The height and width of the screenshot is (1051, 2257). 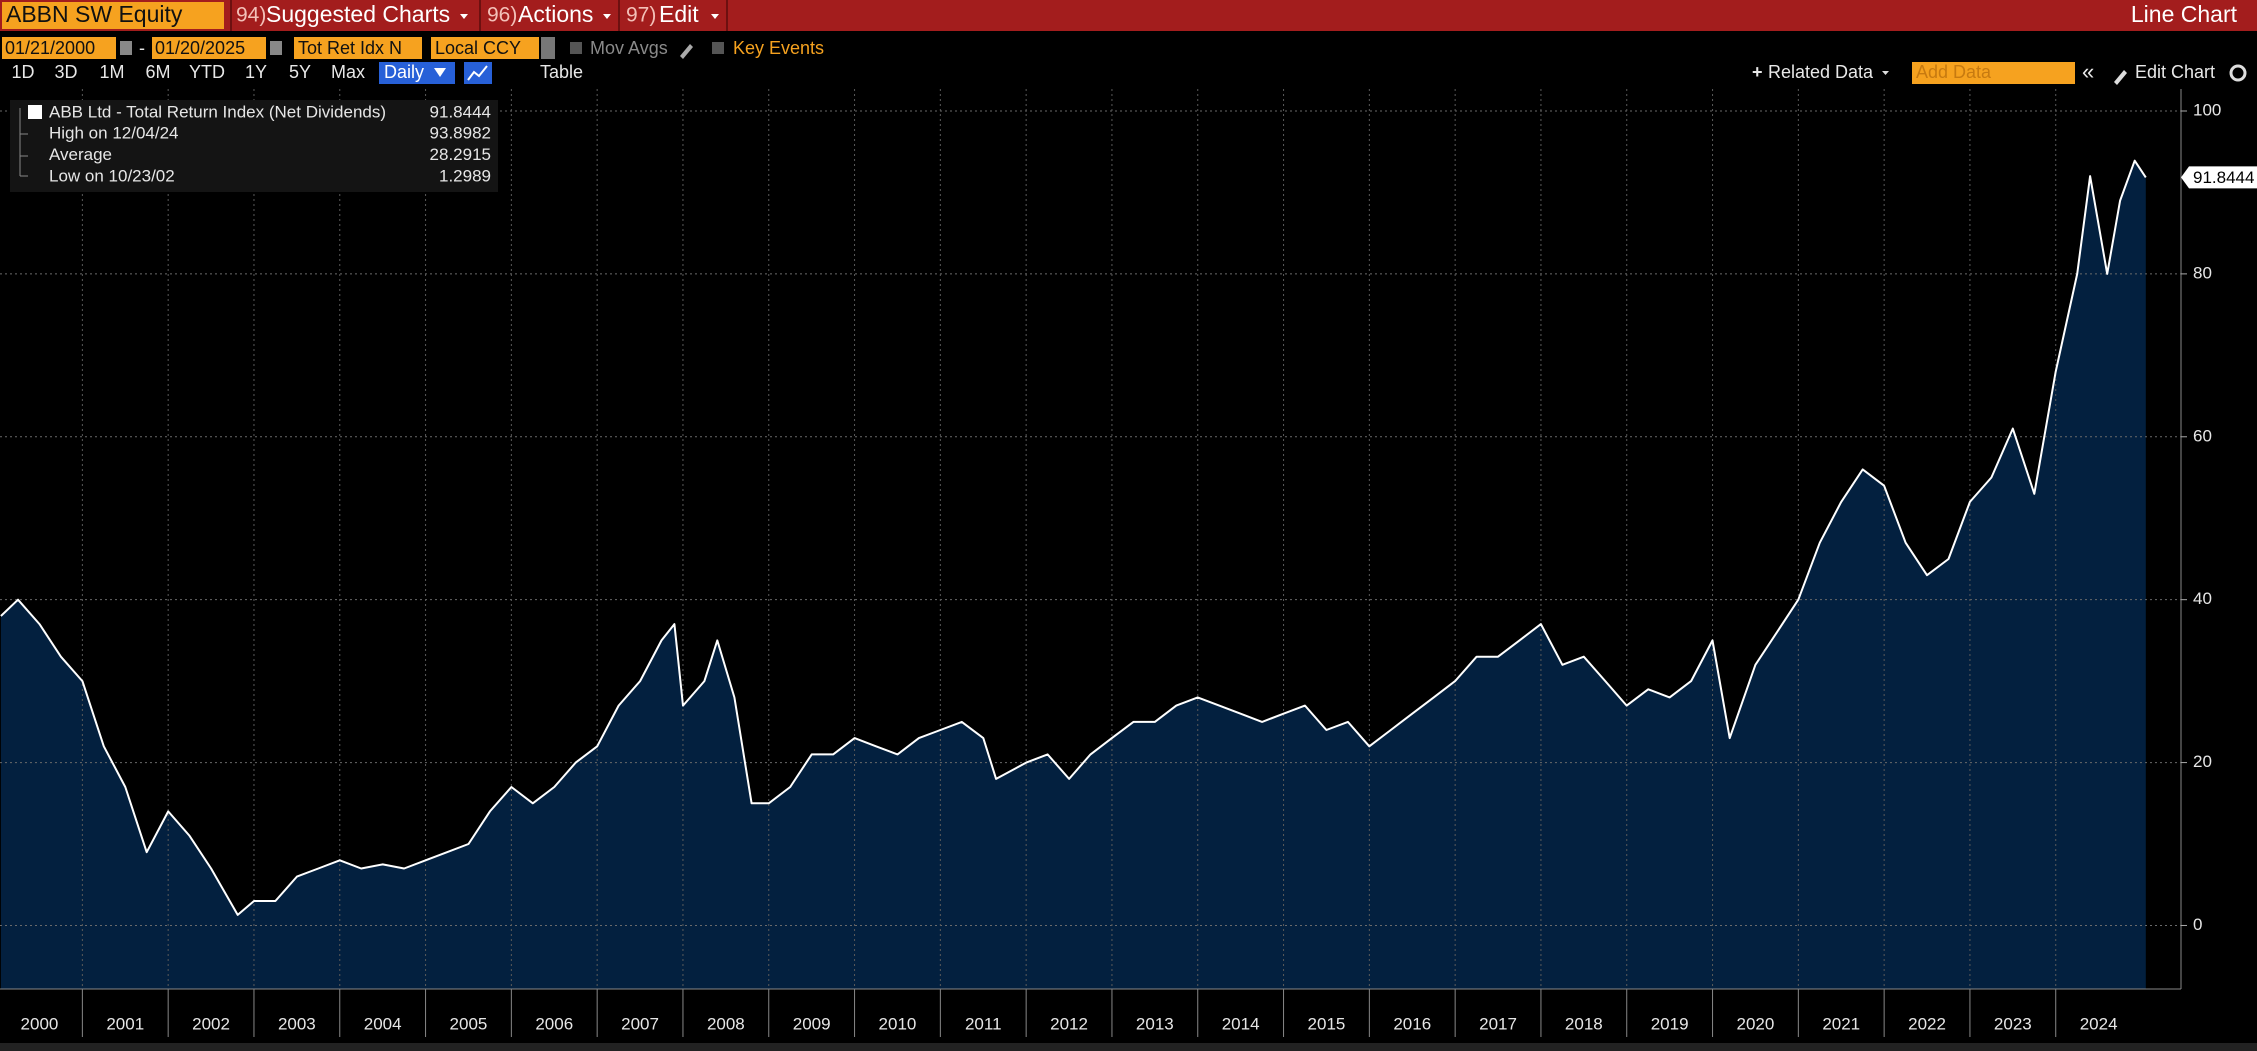 I want to click on line-icon, so click(x=477, y=73).